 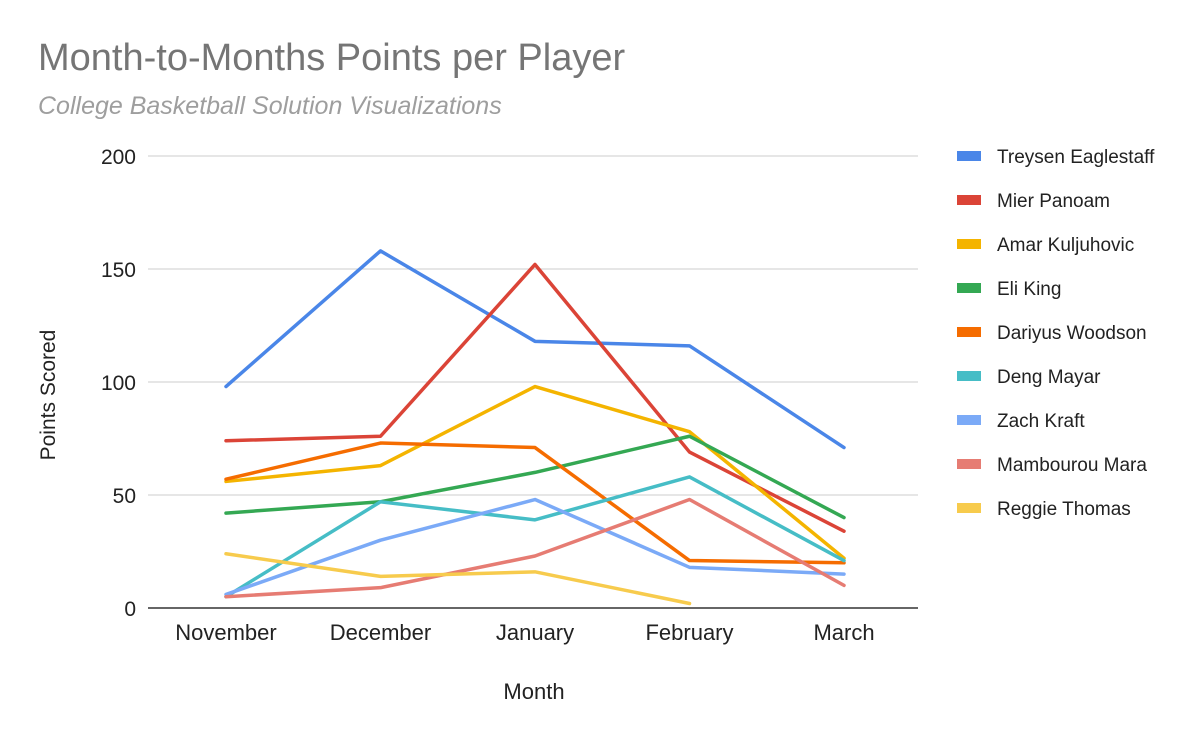 What do you see at coordinates (1072, 333) in the screenshot?
I see `legend-label: Dariyus Woodson` at bounding box center [1072, 333].